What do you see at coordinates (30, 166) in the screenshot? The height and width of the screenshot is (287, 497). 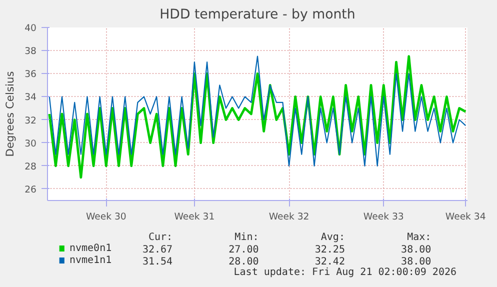 I see `y-tick-label: 28` at bounding box center [30, 166].